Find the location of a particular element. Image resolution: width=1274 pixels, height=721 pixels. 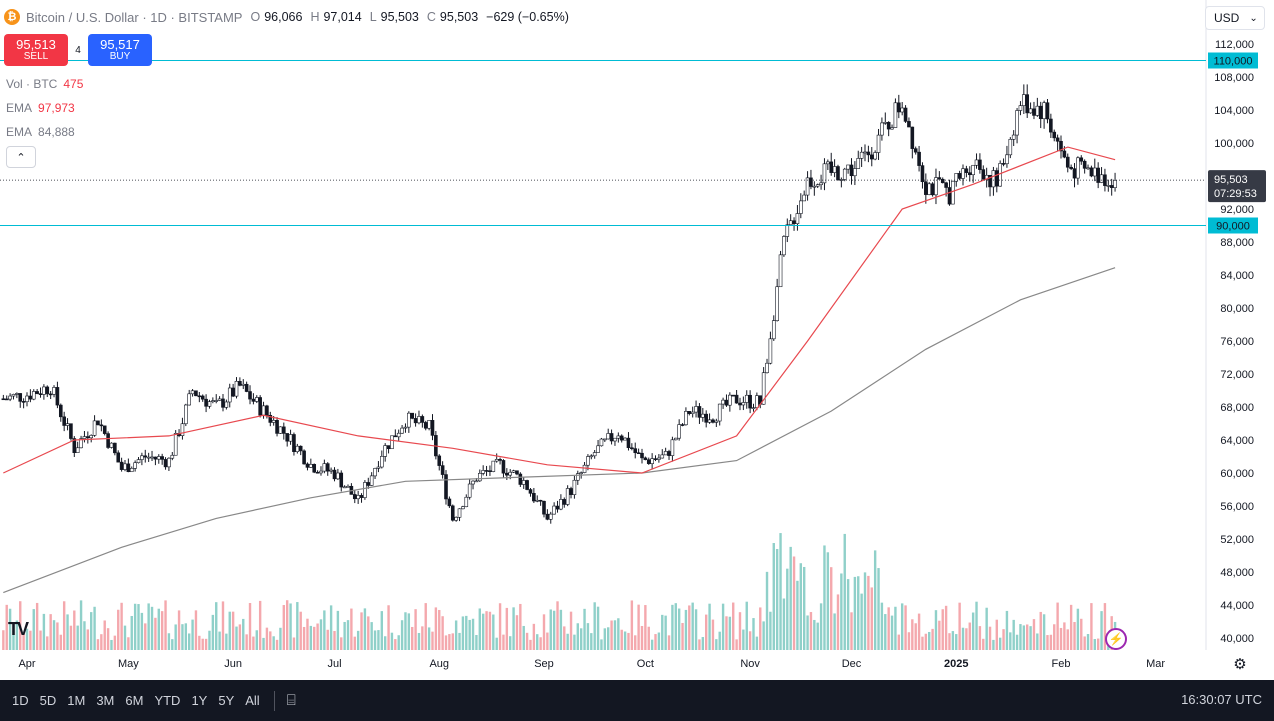

collapse-legend-button: ⌃ is located at coordinates (21, 157).